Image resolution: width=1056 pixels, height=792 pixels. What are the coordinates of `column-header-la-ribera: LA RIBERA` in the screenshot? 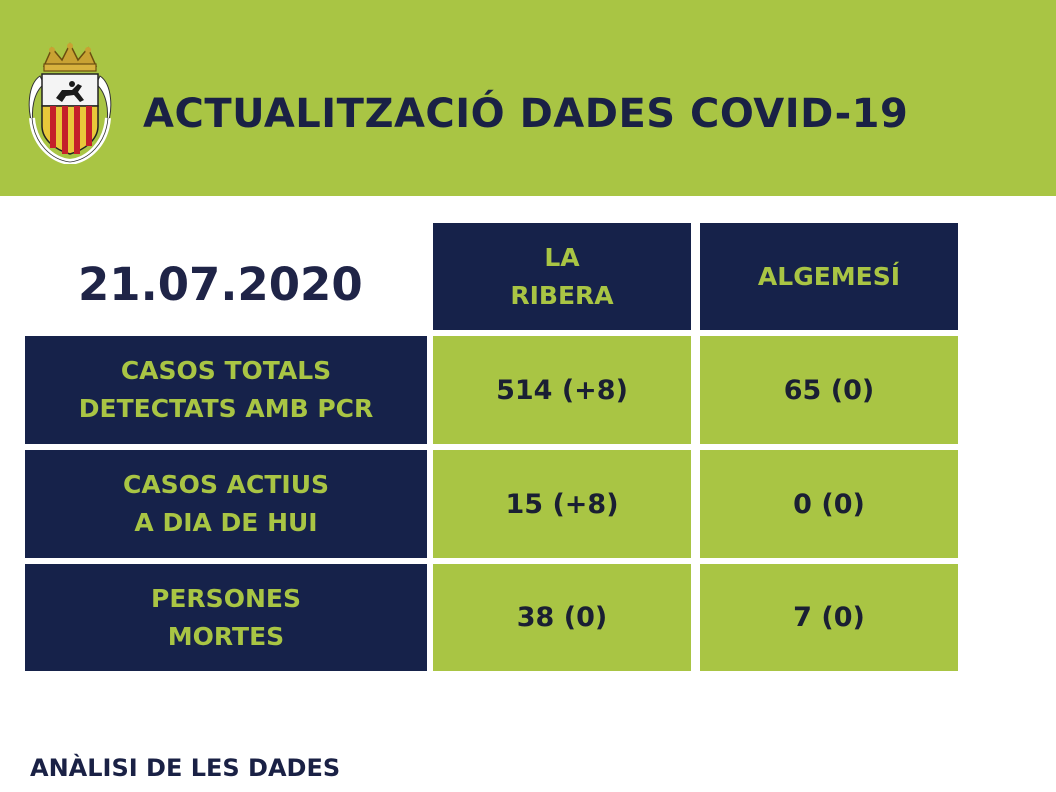 It's located at (562, 276).